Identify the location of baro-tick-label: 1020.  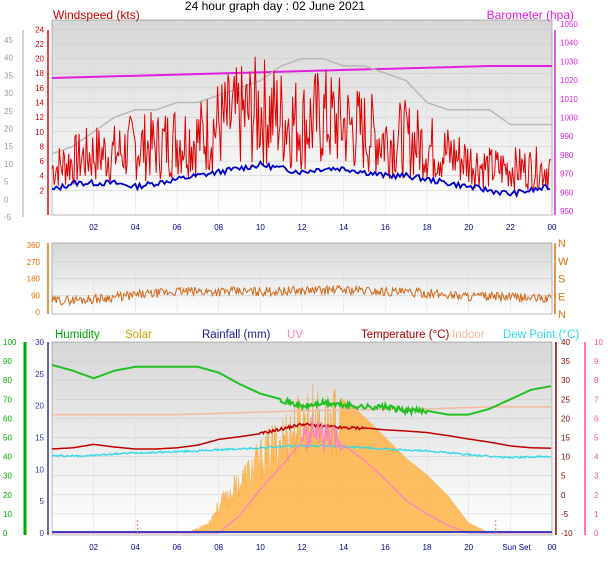
(569, 80).